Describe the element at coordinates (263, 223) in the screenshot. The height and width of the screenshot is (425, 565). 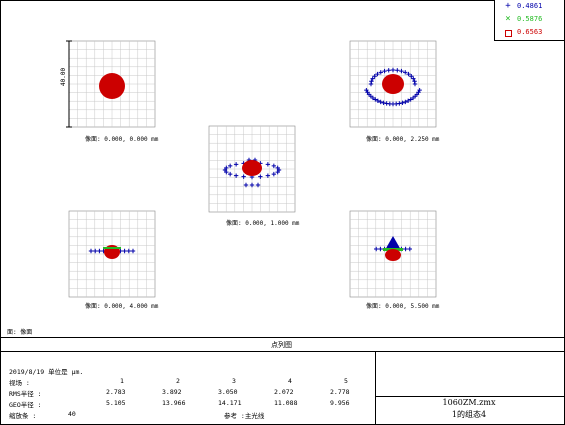
I see `field-caption-3: 像面: 0.000, 1.000 mm` at that location.